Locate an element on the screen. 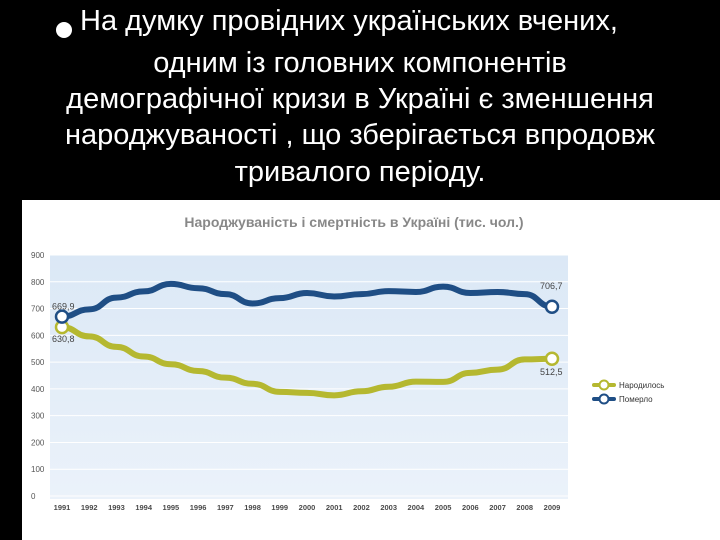 The width and height of the screenshot is (720, 540). y-tick-label: 900 is located at coordinates (38, 255).